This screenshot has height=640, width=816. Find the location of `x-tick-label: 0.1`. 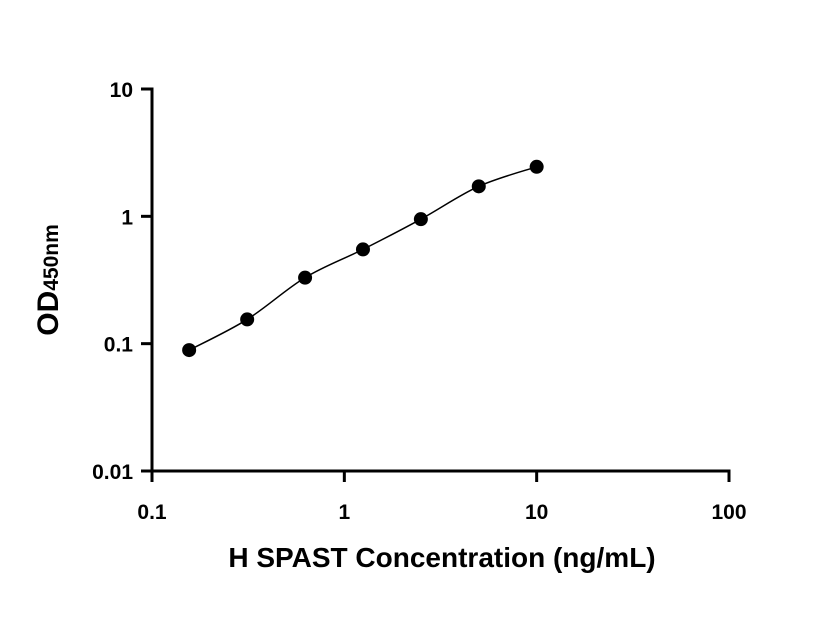

x-tick-label: 0.1 is located at coordinates (152, 512).